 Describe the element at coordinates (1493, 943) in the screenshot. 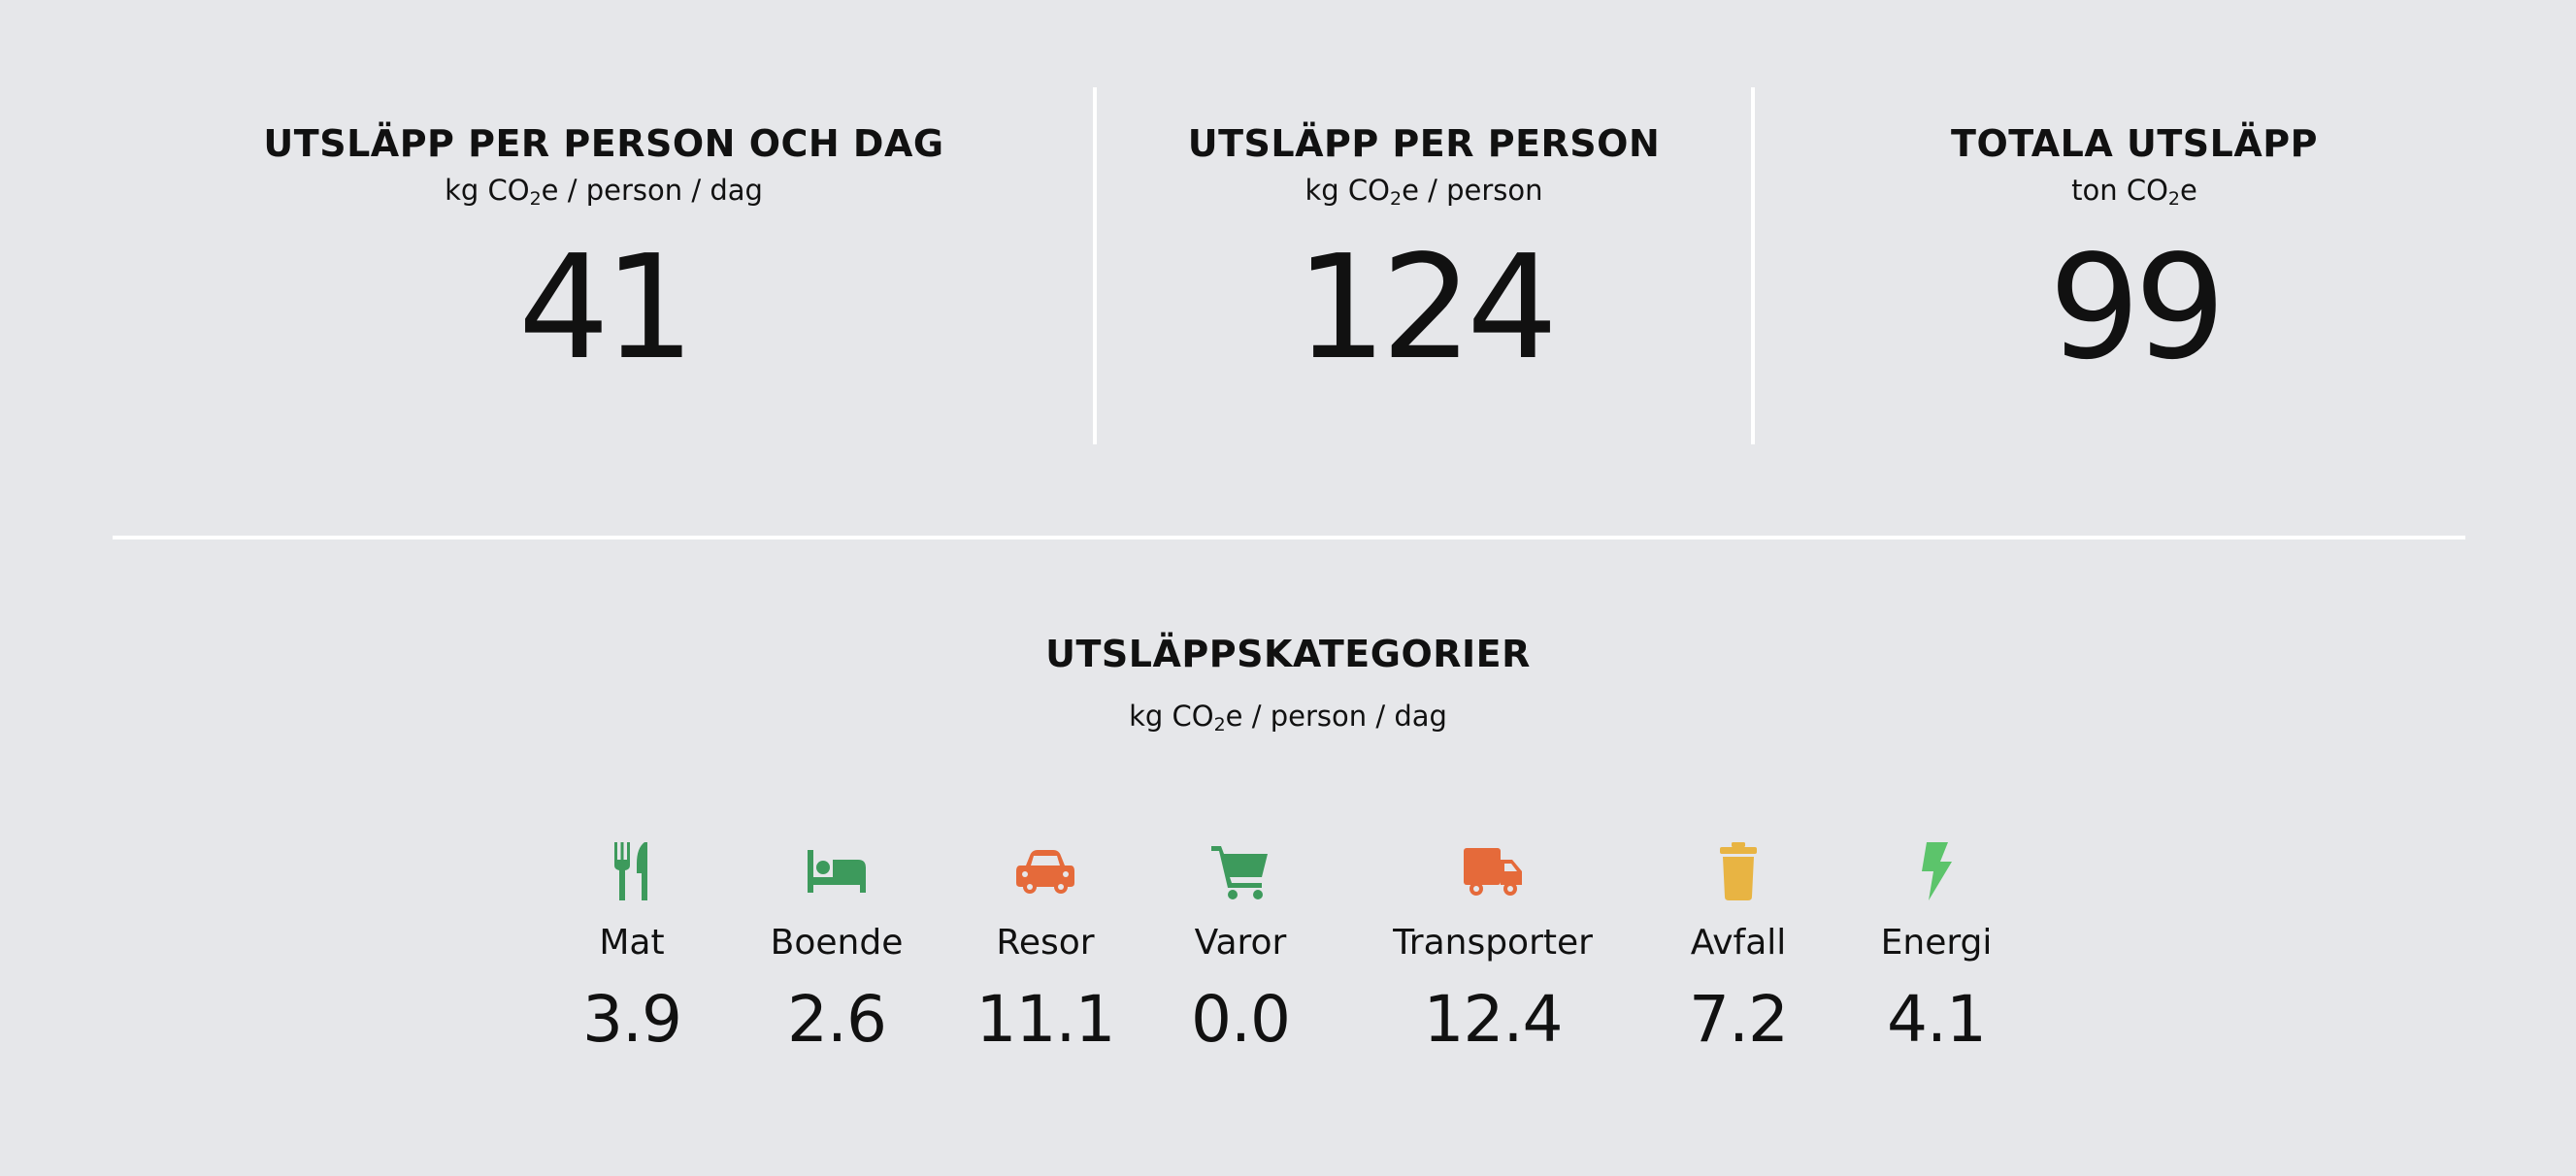

I see `category-label: Transporter` at that location.